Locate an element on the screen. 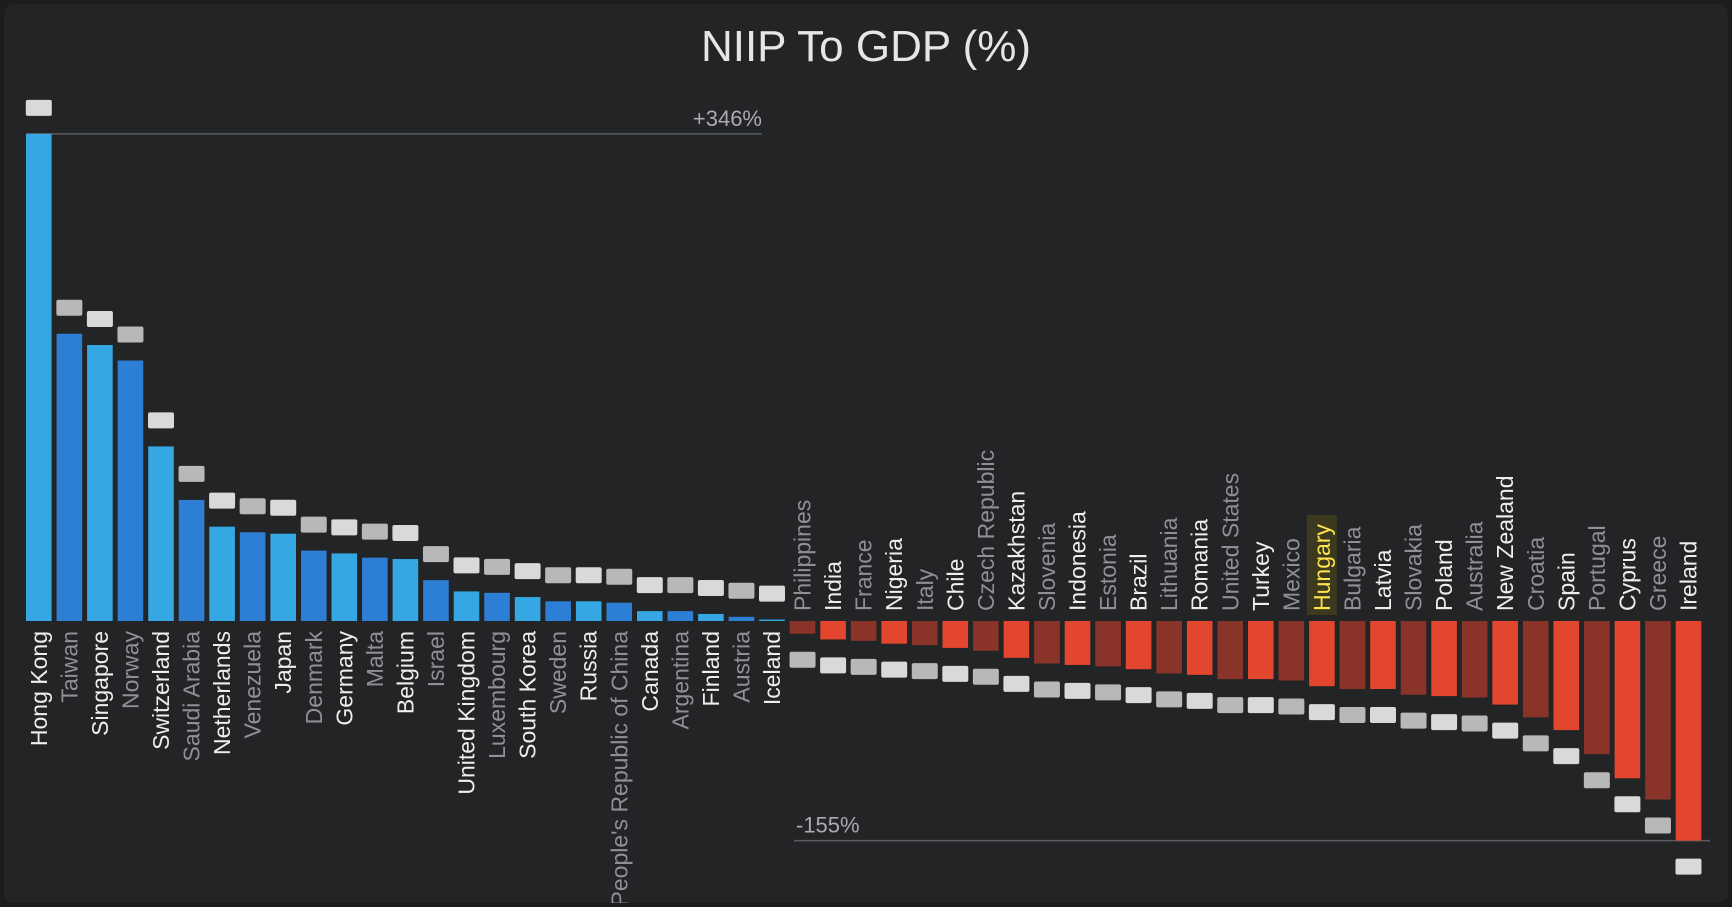 This screenshot has height=907, width=1732. label-norway: Norway is located at coordinates (130, 670).